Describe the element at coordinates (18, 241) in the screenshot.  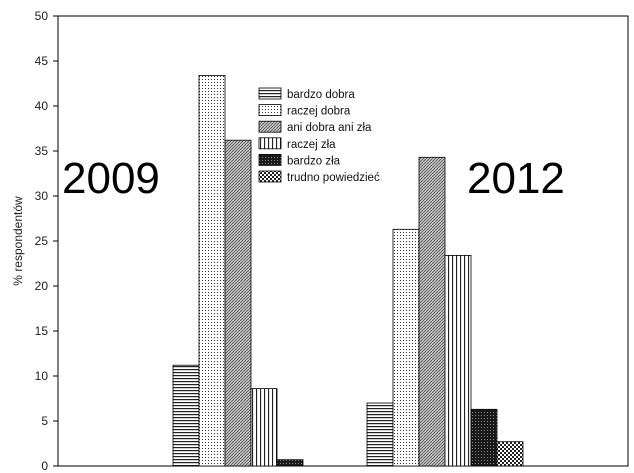
I see `y-axis-label: % respondentów` at that location.